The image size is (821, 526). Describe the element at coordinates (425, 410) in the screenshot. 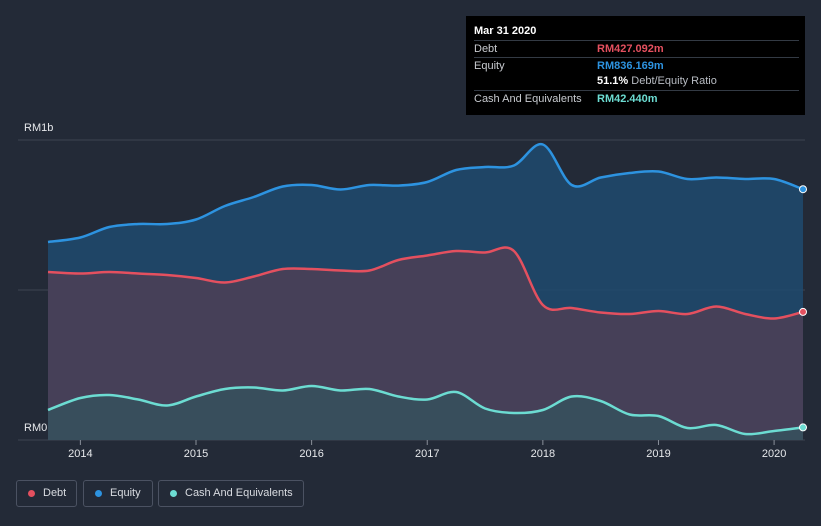

I see `cash-line` at that location.